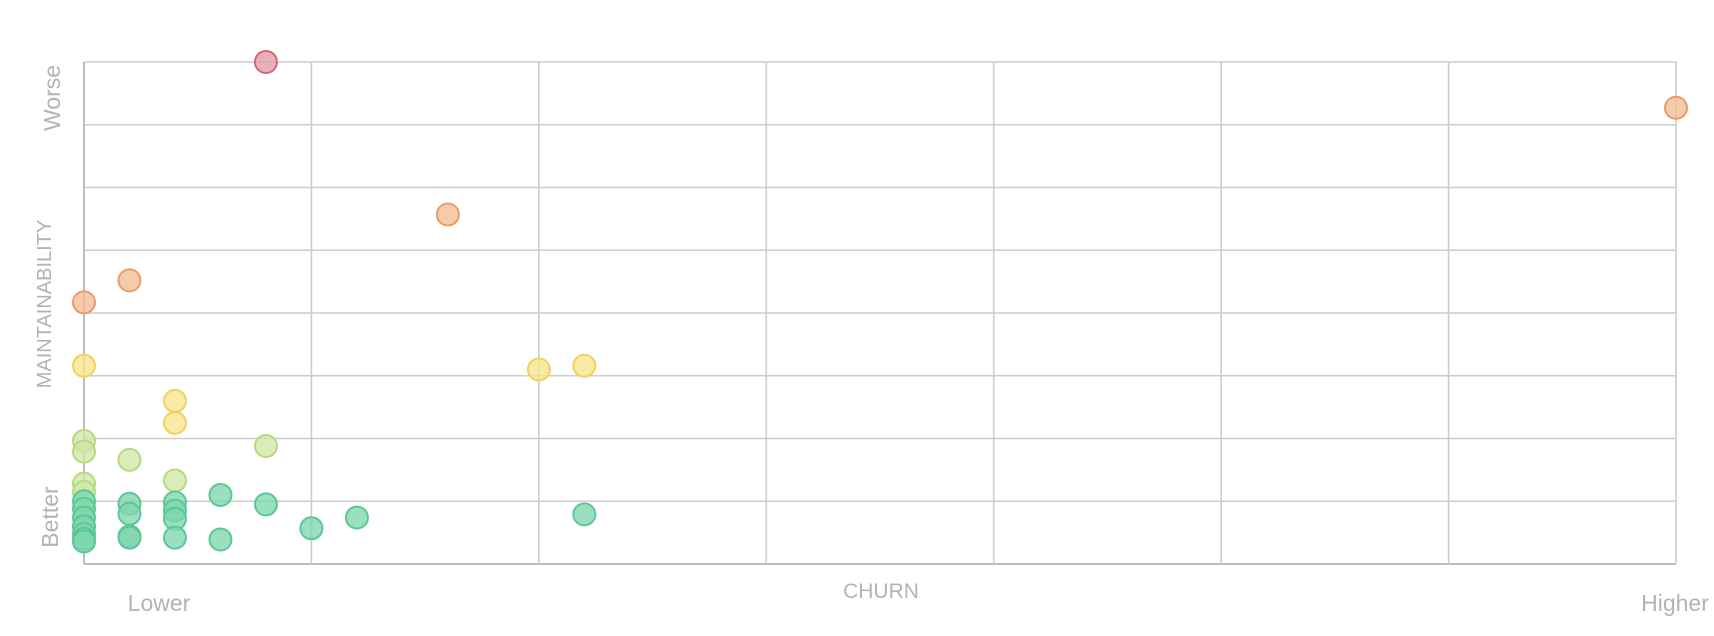 The image size is (1714, 636). What do you see at coordinates (159, 603) in the screenshot?
I see `x-axis-low-label: Lower` at bounding box center [159, 603].